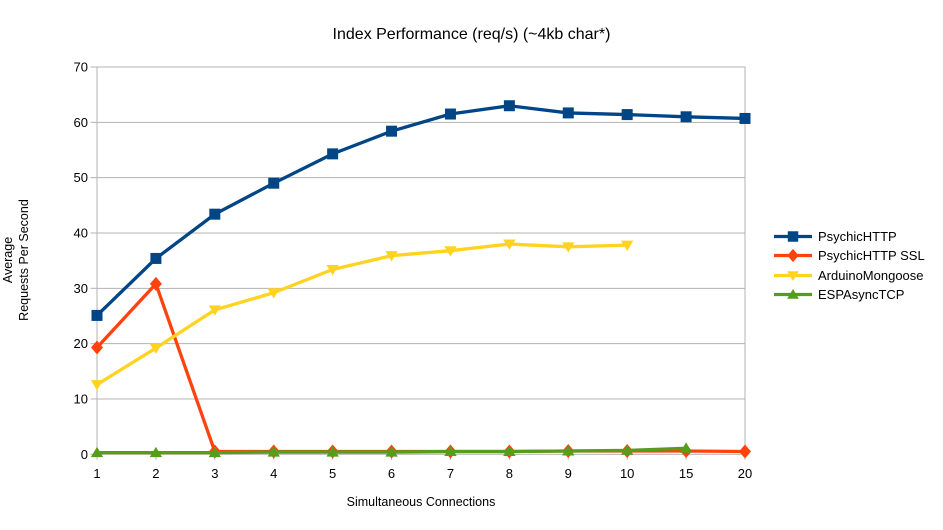 This screenshot has height=530, width=943. I want to click on y-tick-label: 10, so click(81, 398).